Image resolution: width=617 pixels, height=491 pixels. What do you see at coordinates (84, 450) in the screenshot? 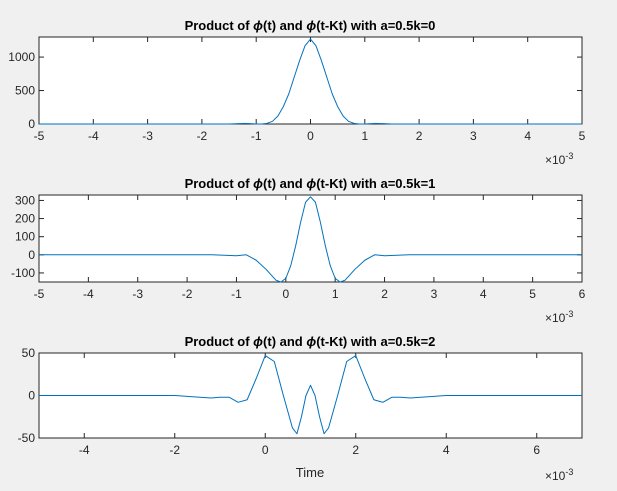
I see `subplot-3-x-tick-label: -4` at bounding box center [84, 450].